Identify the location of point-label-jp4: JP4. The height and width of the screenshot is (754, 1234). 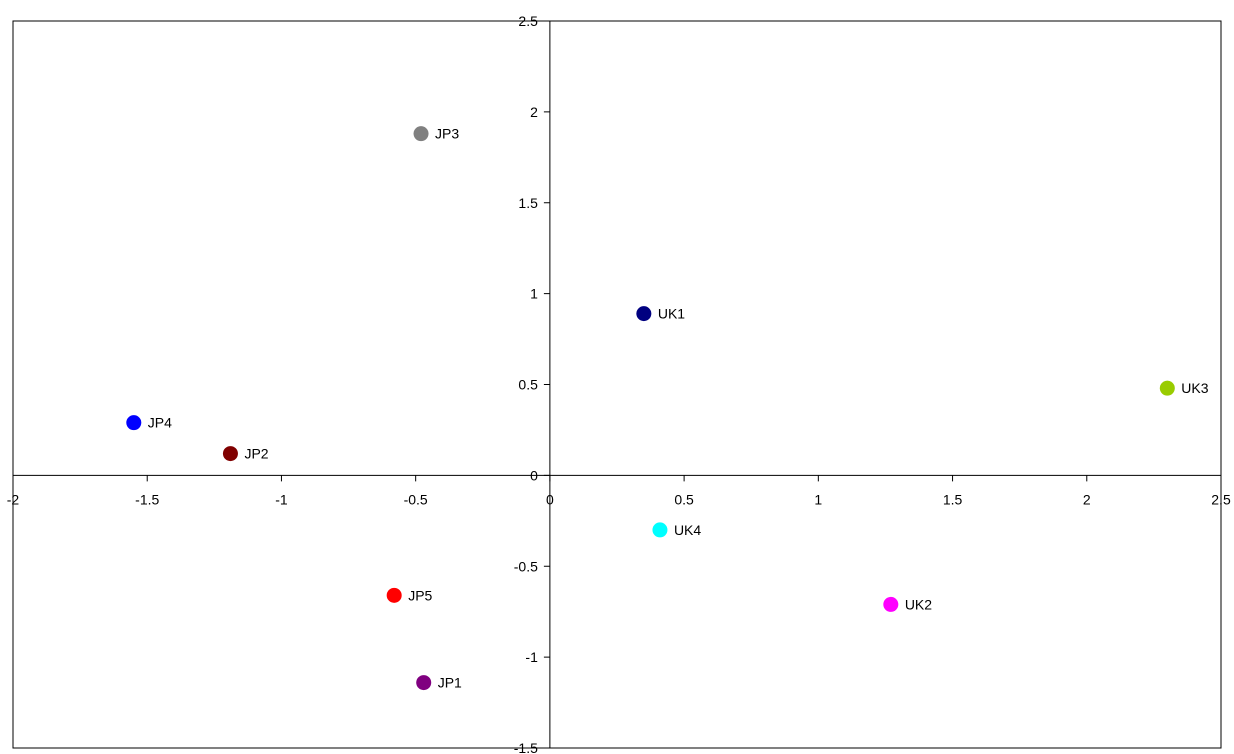
(160, 423).